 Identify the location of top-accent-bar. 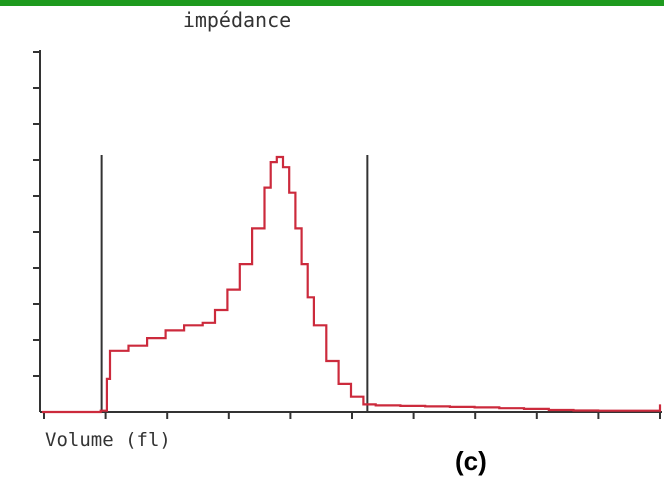
(332, 3).